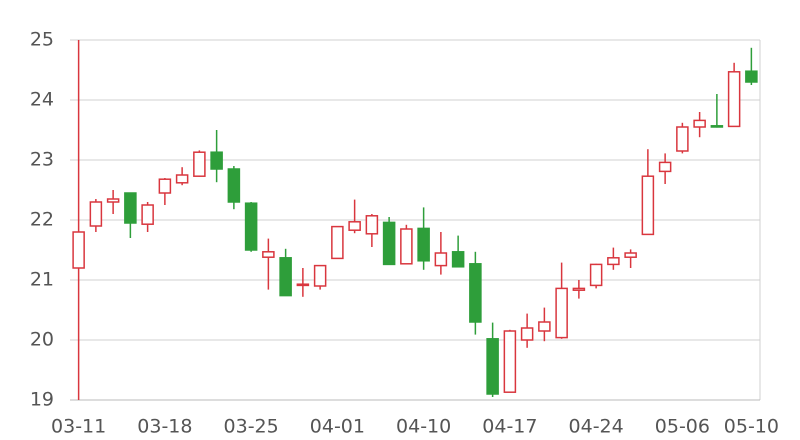  I want to click on x-tick-label: 04-24, so click(596, 427).